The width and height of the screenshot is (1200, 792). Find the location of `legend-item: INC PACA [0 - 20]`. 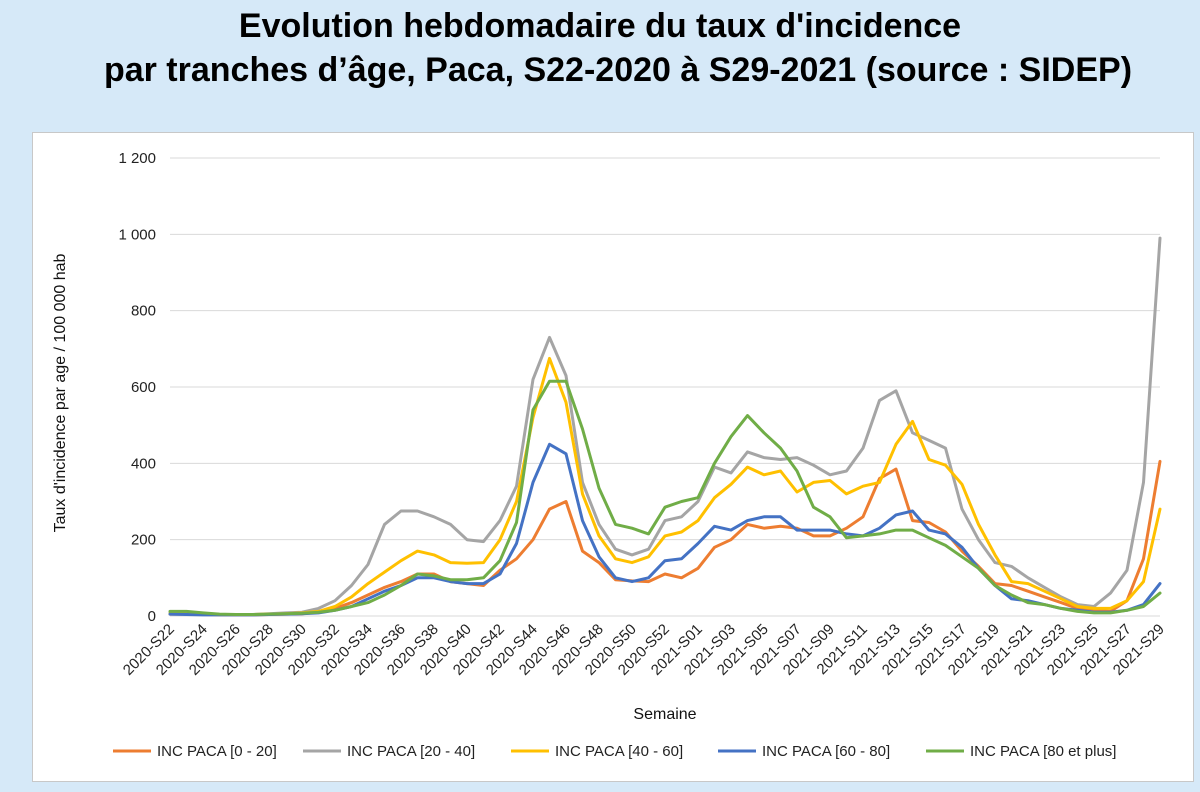

legend-item: INC PACA [0 - 20] is located at coordinates (195, 751).